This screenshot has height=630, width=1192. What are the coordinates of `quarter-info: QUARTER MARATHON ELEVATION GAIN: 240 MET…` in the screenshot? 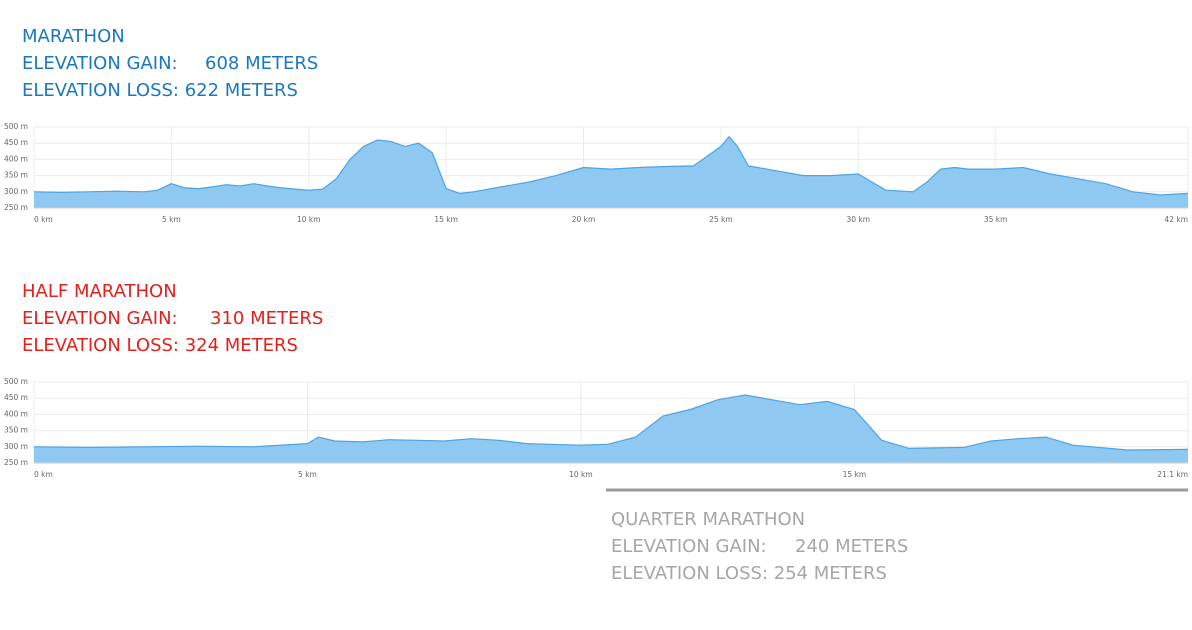 It's located at (759, 546).